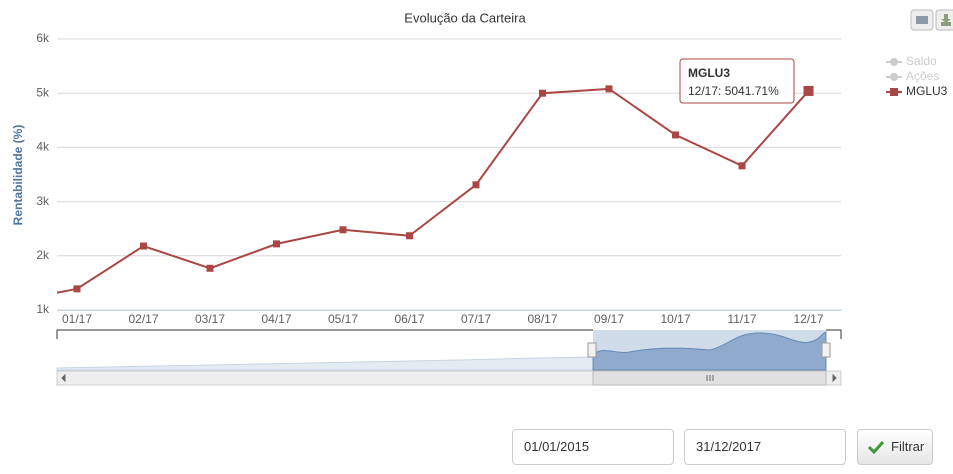 Image resolution: width=953 pixels, height=474 pixels. Describe the element at coordinates (921, 61) in the screenshot. I see `legend-label: Saldo` at that location.